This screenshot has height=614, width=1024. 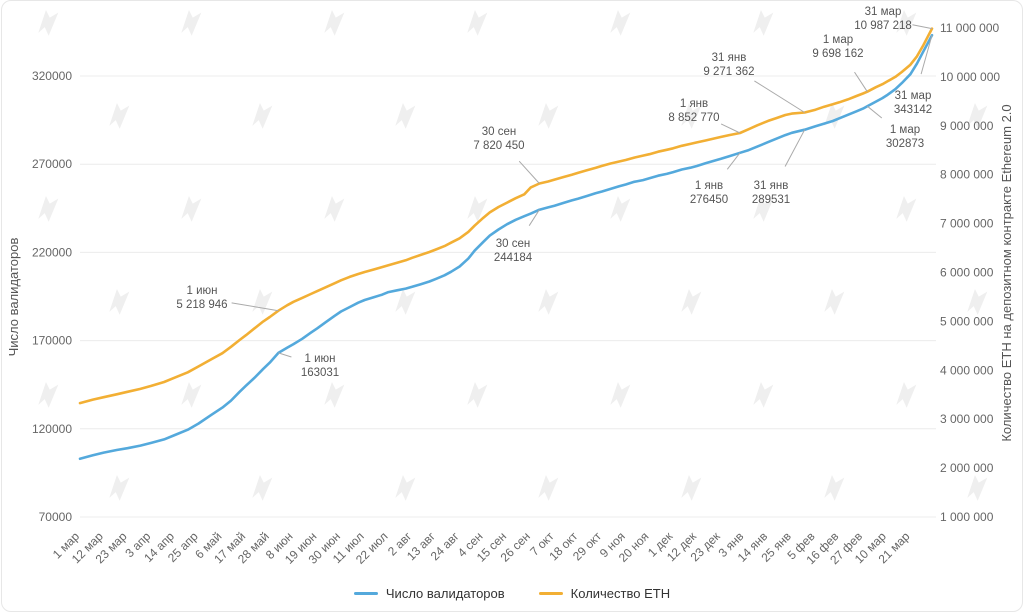 I want to click on right-axis-tick-label: 3 000 000, so click(x=967, y=419).